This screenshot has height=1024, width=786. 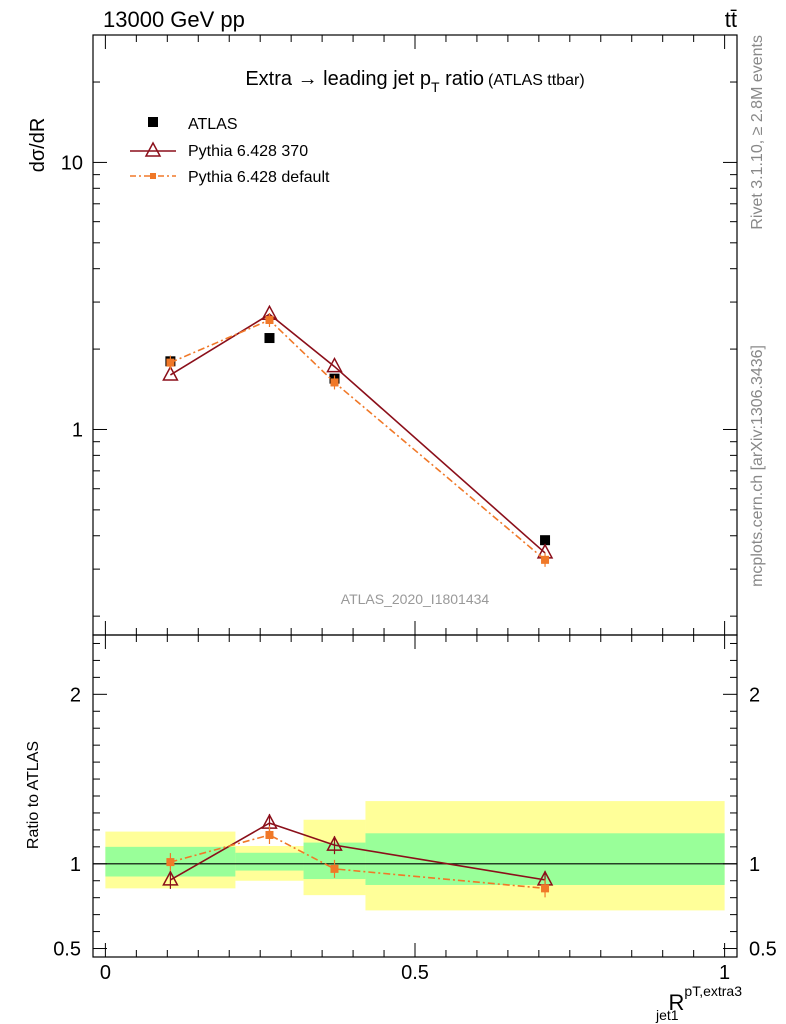 What do you see at coordinates (415, 599) in the screenshot?
I see `analysis-watermark: ATLAS_2020_I1801434` at bounding box center [415, 599].